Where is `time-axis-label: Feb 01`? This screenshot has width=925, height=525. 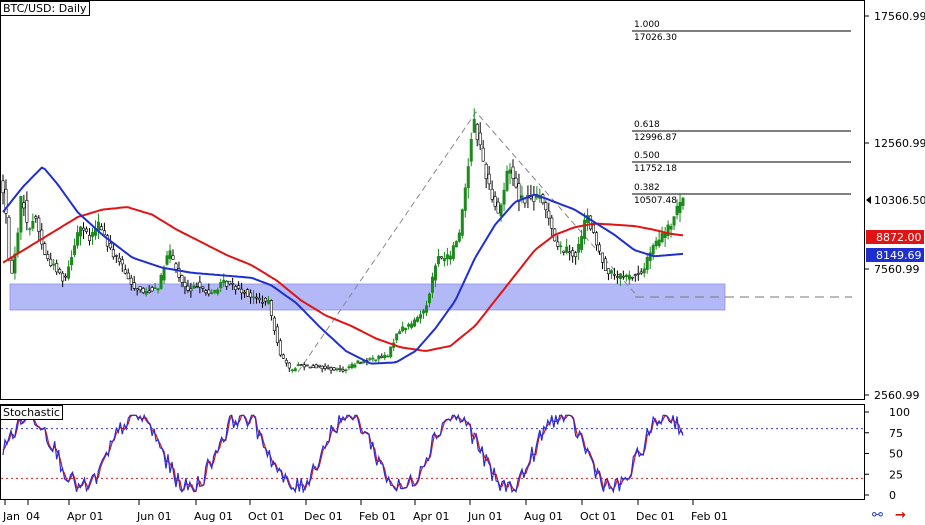
time-axis-label: Feb 01 is located at coordinates (709, 516).